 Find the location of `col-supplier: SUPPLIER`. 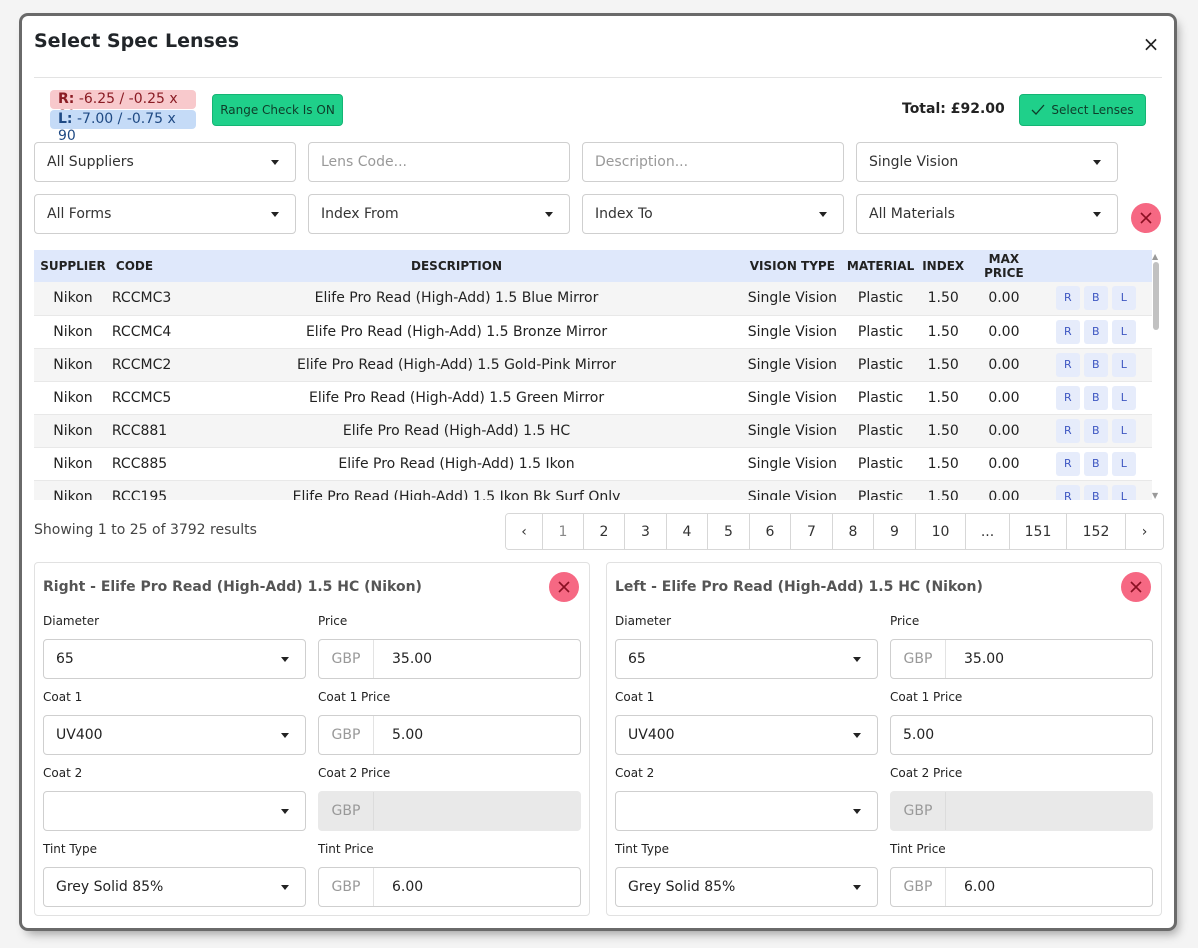

col-supplier: SUPPLIER is located at coordinates (73, 266).